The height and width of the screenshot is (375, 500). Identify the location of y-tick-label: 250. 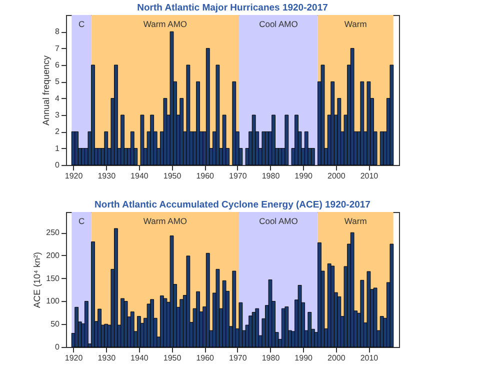
(53, 233).